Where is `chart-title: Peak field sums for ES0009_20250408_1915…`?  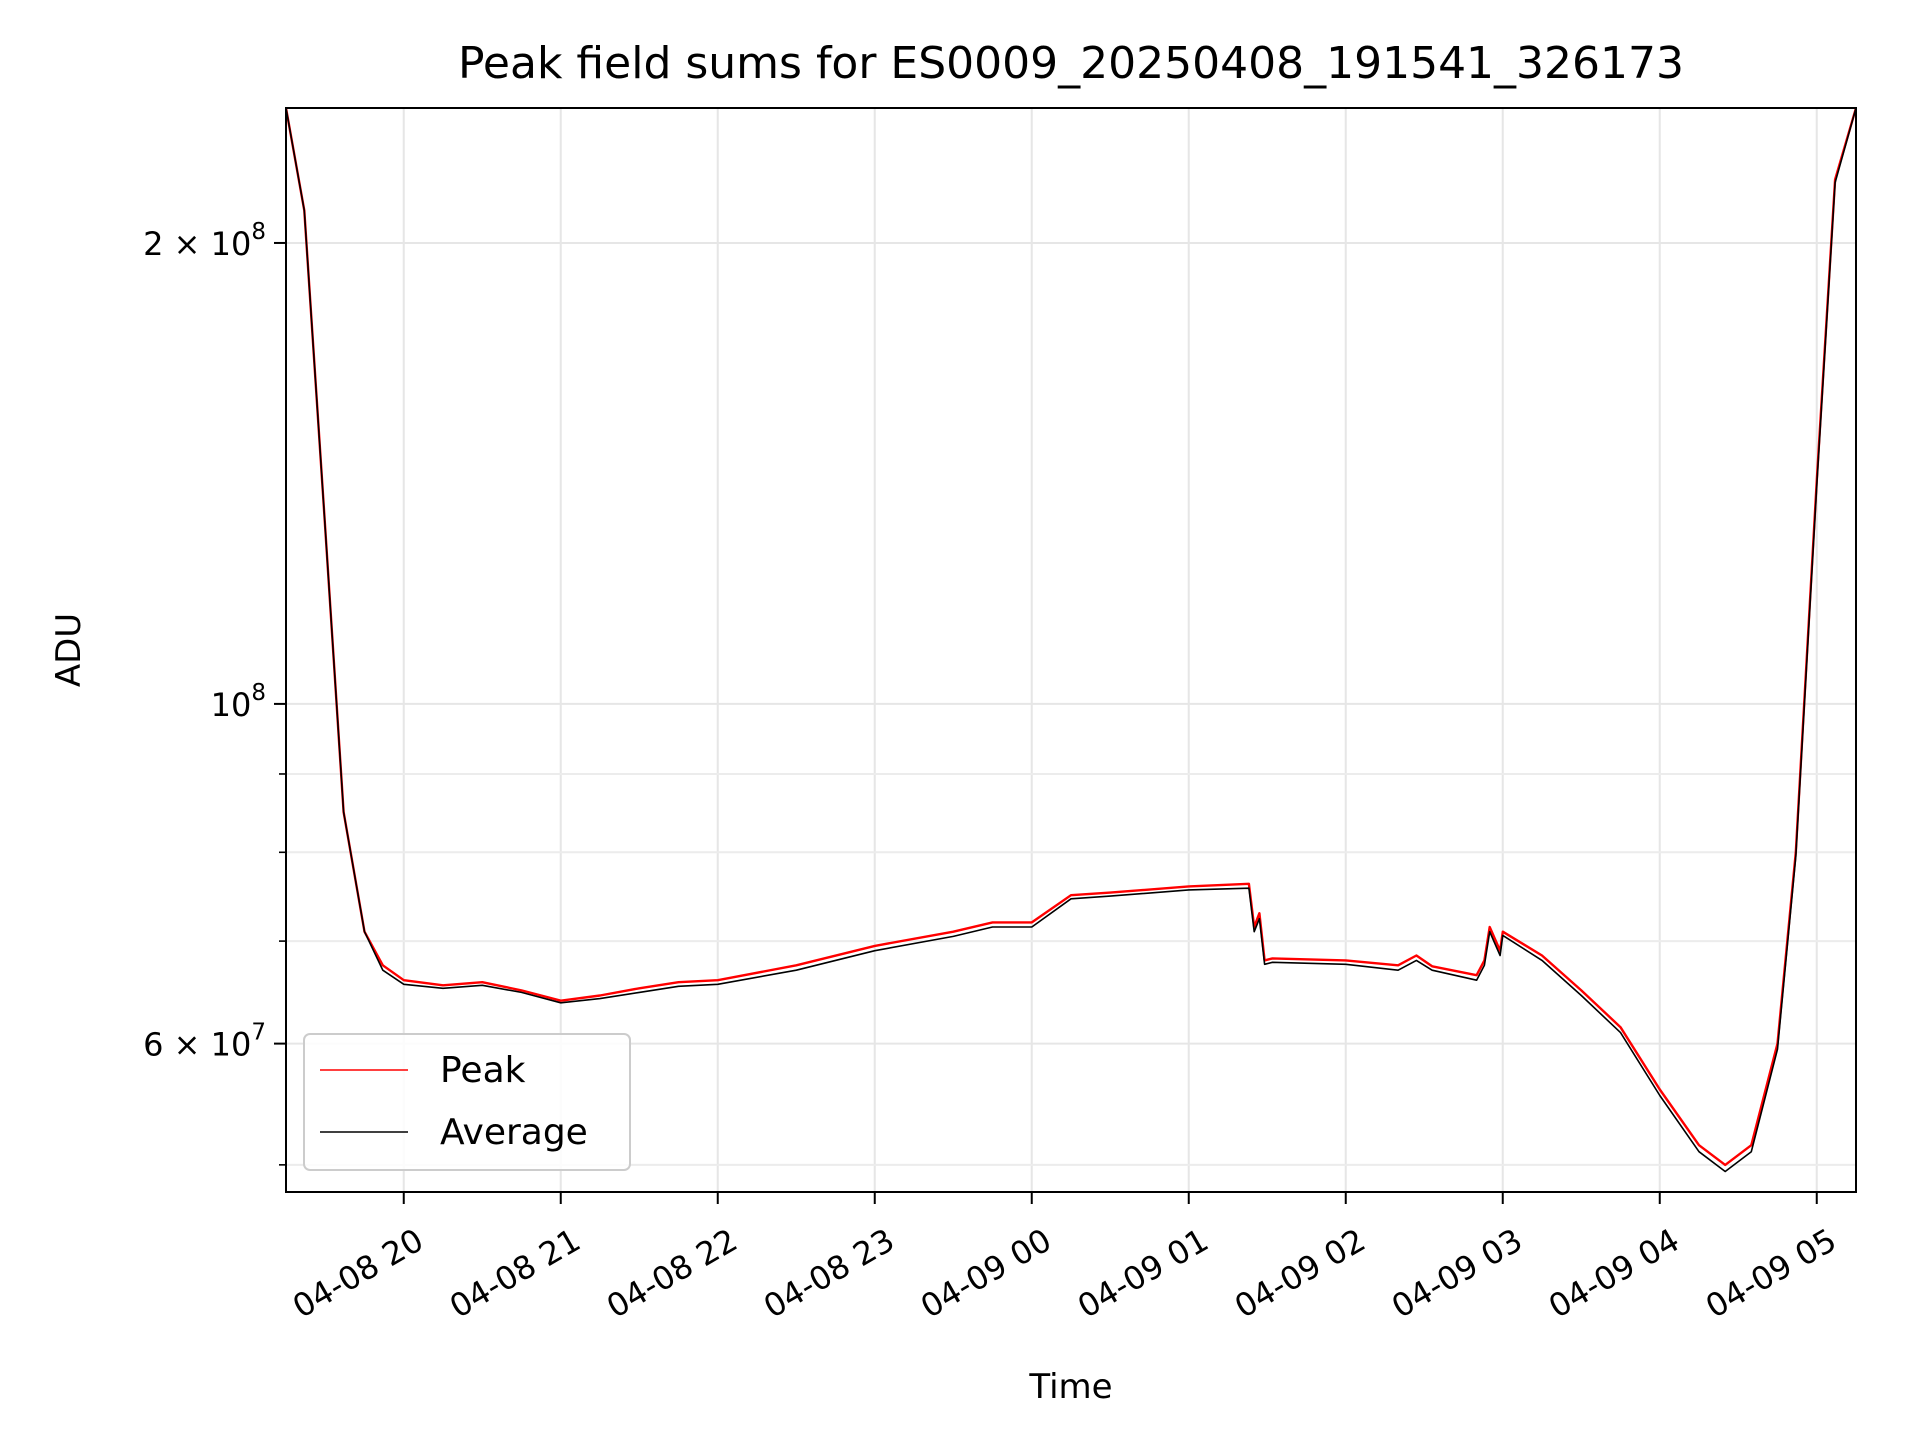
chart-title: Peak field sums for ES0009_20250408_1915… is located at coordinates (1071, 63).